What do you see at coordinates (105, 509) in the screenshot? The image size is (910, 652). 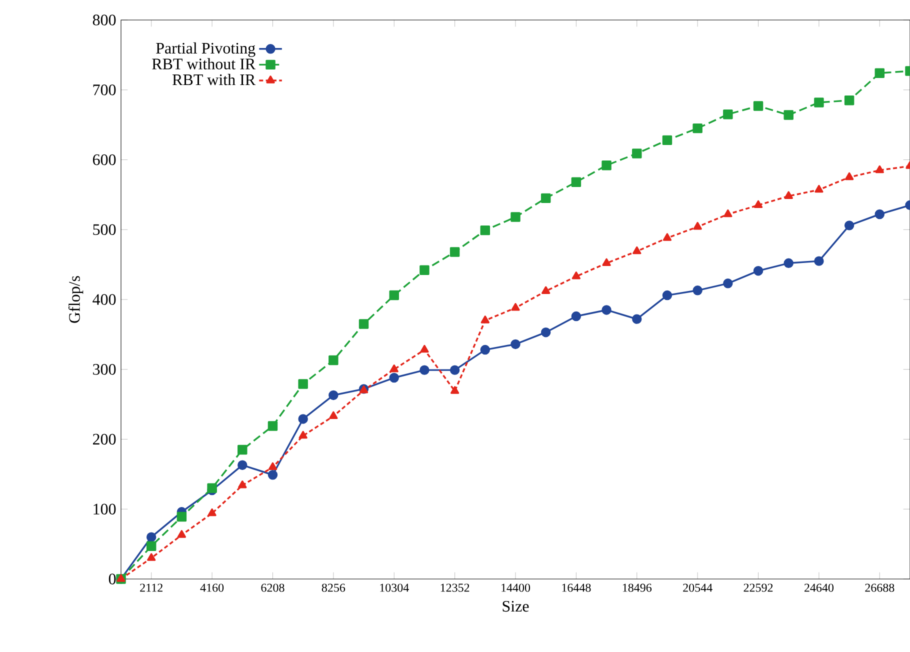 I see `y-tick-label: 100` at bounding box center [105, 509].